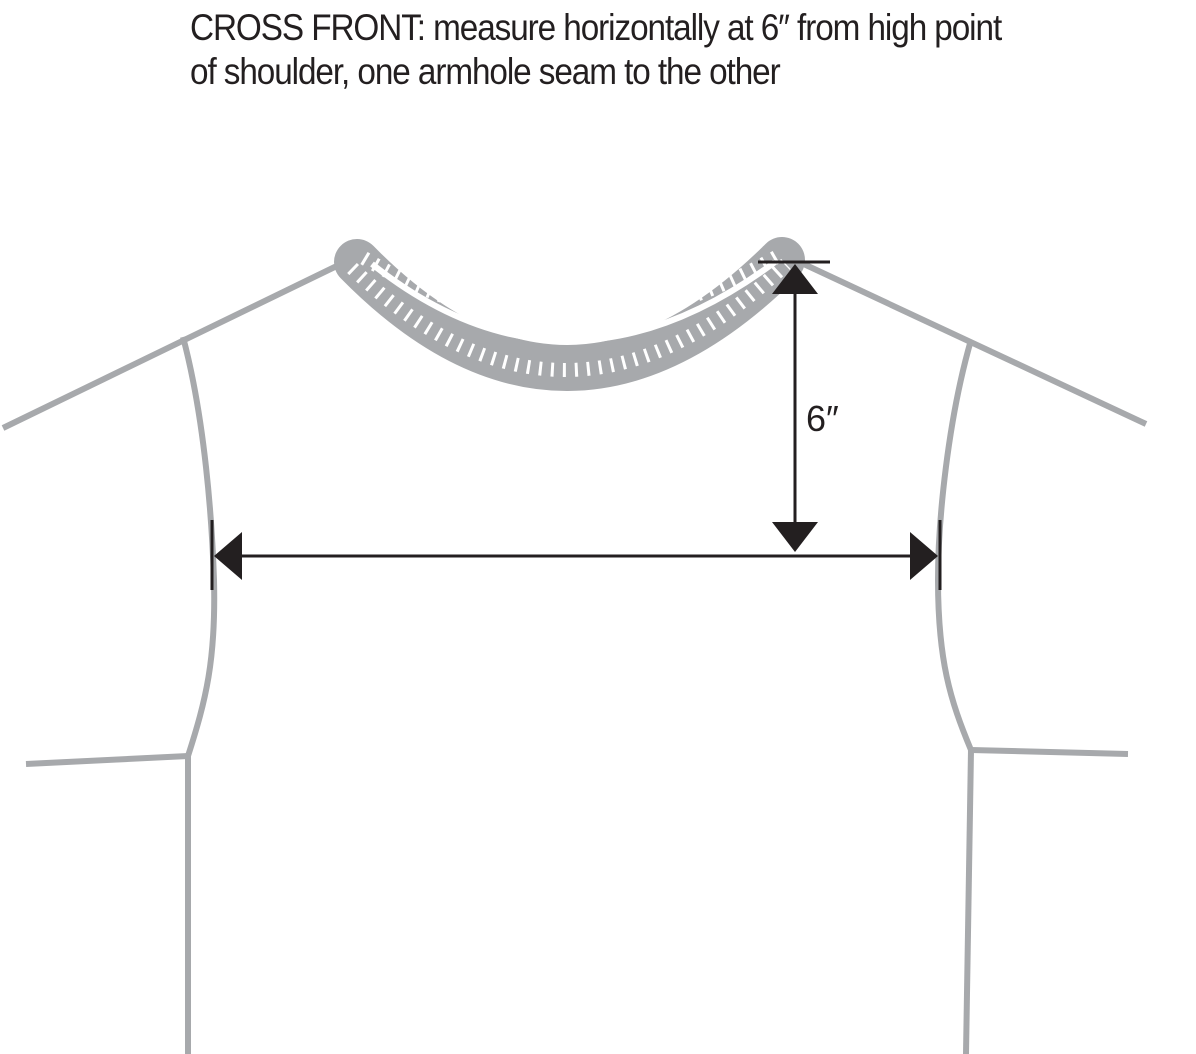  I want to click on rib-collar, so click(569, 314).